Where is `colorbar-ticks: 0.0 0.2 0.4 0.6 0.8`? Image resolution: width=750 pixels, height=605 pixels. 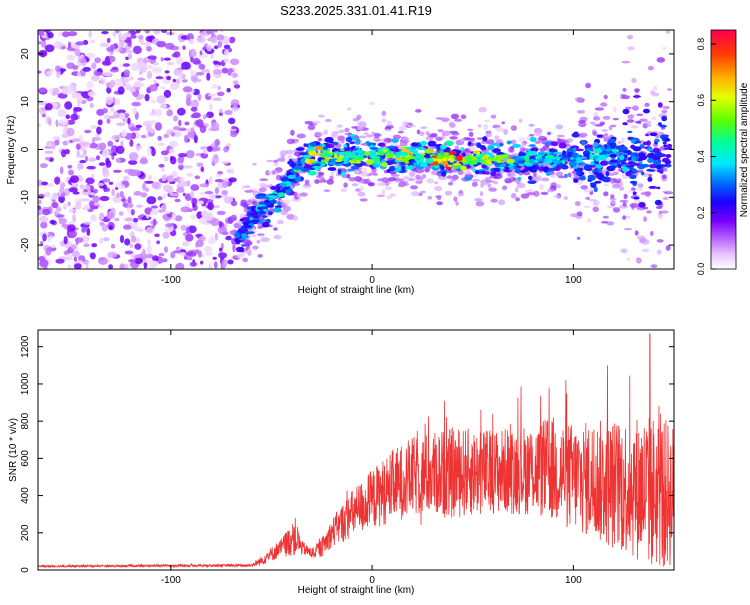
colorbar-ticks: 0.0 0.2 0.4 0.6 0.8 is located at coordinates (706, 156).